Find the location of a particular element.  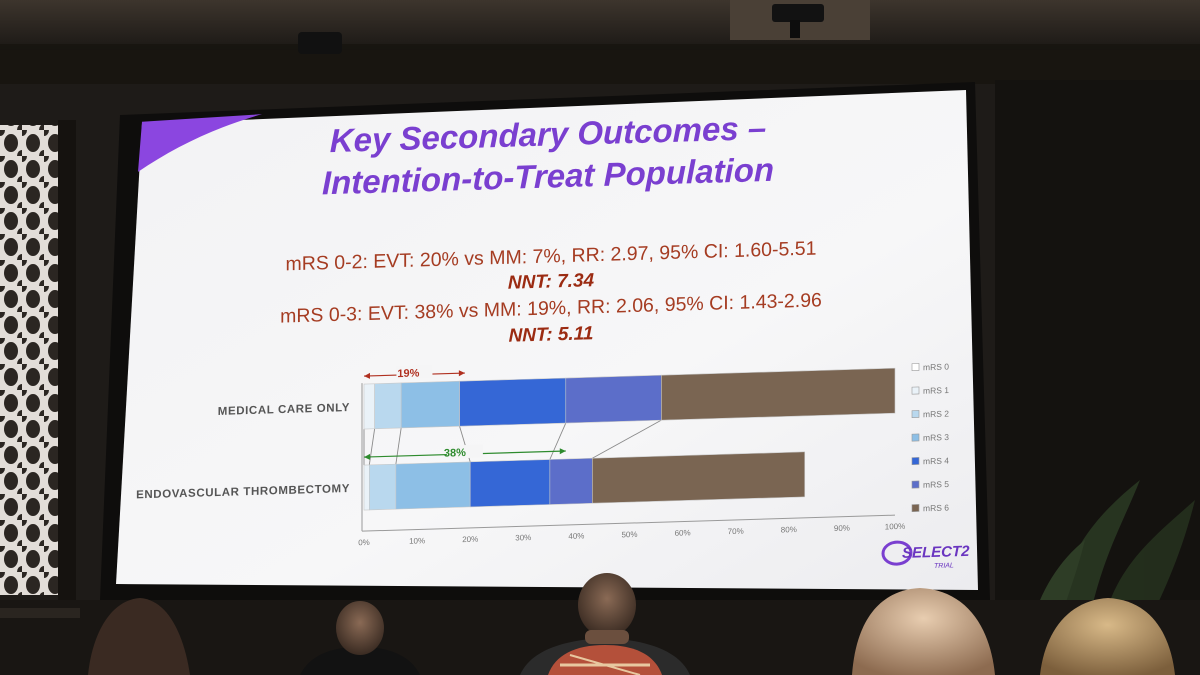

x-tick-label: 100% is located at coordinates (895, 527).